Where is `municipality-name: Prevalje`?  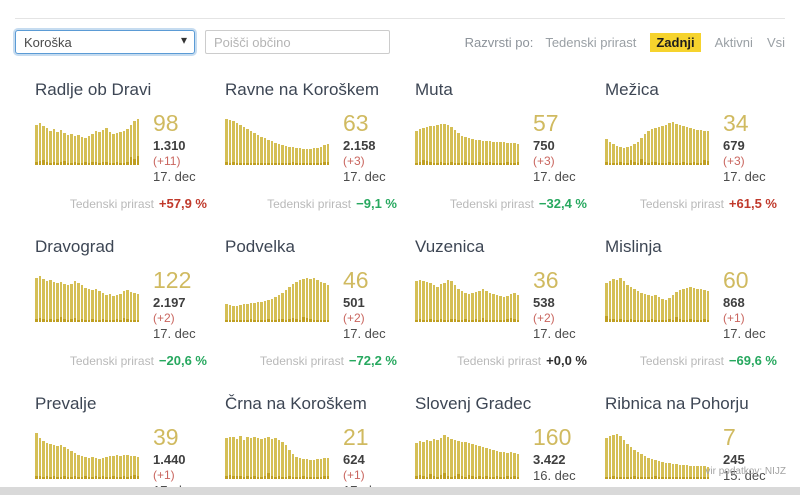
municipality-name: Prevalje is located at coordinates (66, 403).